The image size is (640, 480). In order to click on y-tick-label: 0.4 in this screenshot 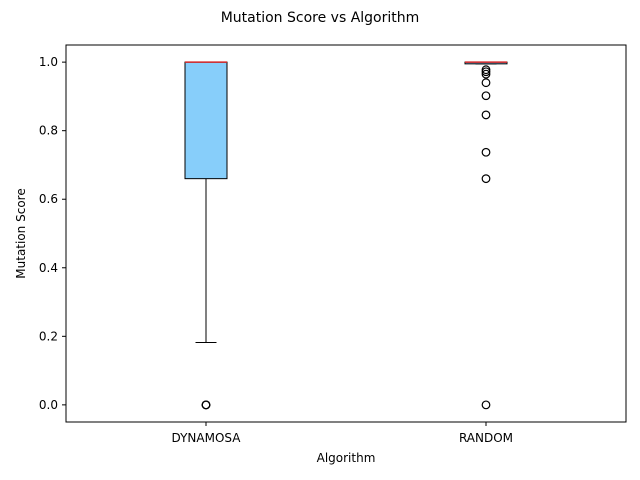, I will do `click(48, 268)`.